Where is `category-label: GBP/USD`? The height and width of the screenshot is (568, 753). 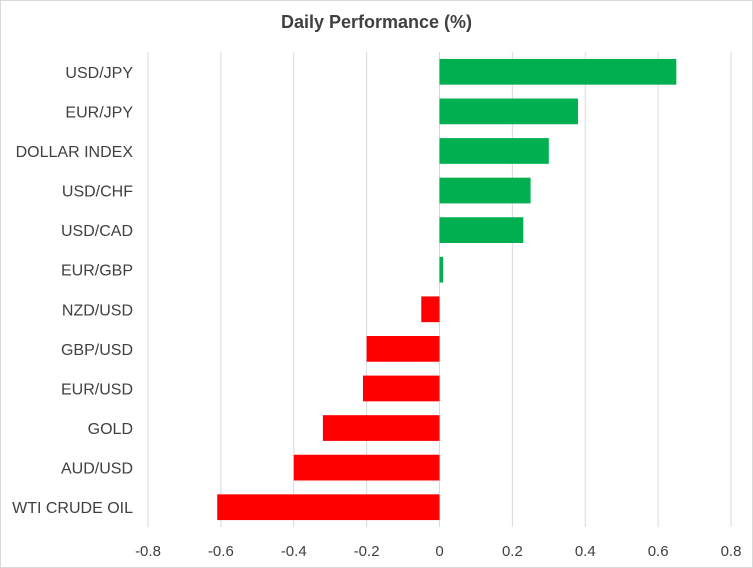
category-label: GBP/USD is located at coordinates (97, 350).